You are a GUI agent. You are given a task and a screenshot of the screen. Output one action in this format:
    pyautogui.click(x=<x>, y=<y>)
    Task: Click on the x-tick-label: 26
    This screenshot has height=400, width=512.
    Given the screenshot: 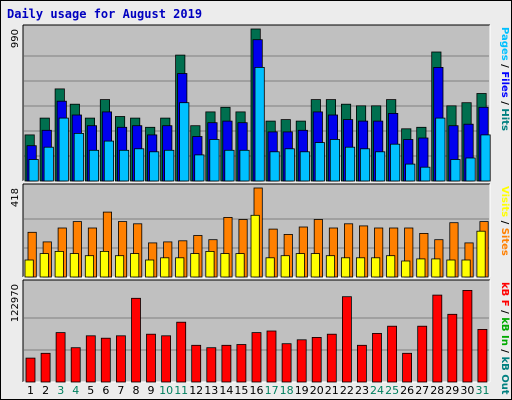 What is the action you would take?
    pyautogui.click(x=407, y=390)
    